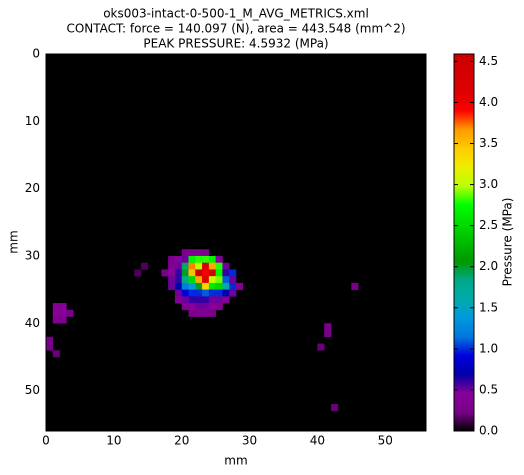  I want to click on y-tick-label: 40, so click(32, 323).